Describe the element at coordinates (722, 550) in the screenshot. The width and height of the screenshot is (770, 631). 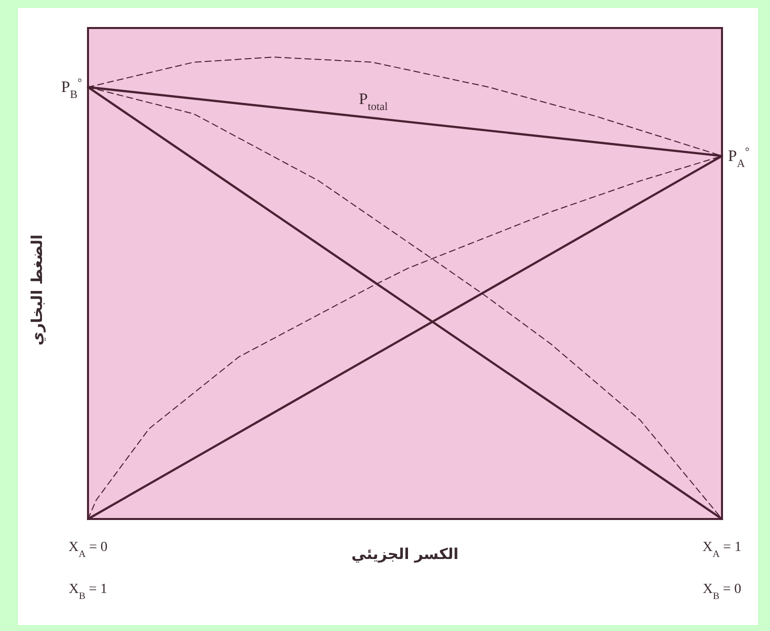
I see `x-tick-label: X$_{A}$ = 1` at that location.